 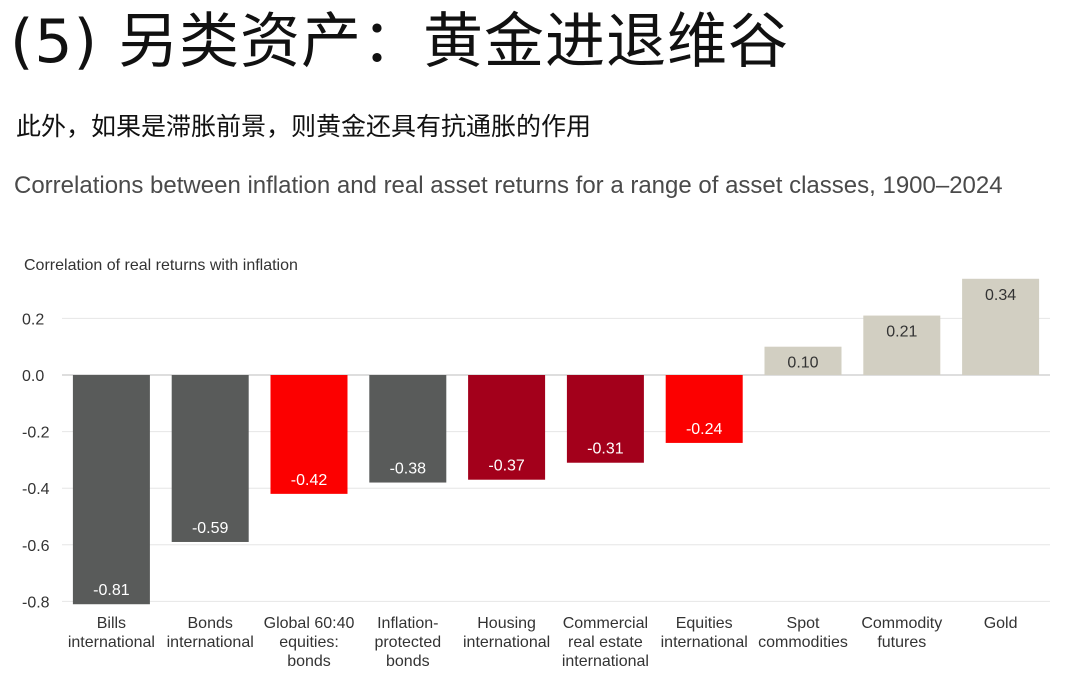 What do you see at coordinates (407, 623) in the screenshot?
I see `x-tick-label: Inflation-` at bounding box center [407, 623].